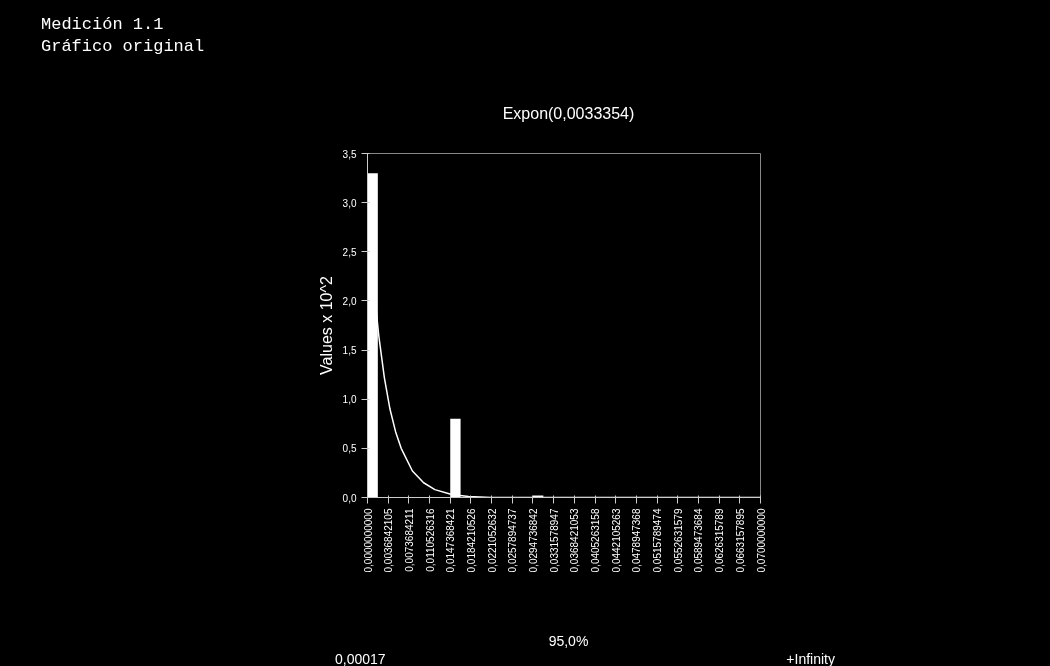  I want to click on x-tick-label: 0,0442105263, so click(616, 540).